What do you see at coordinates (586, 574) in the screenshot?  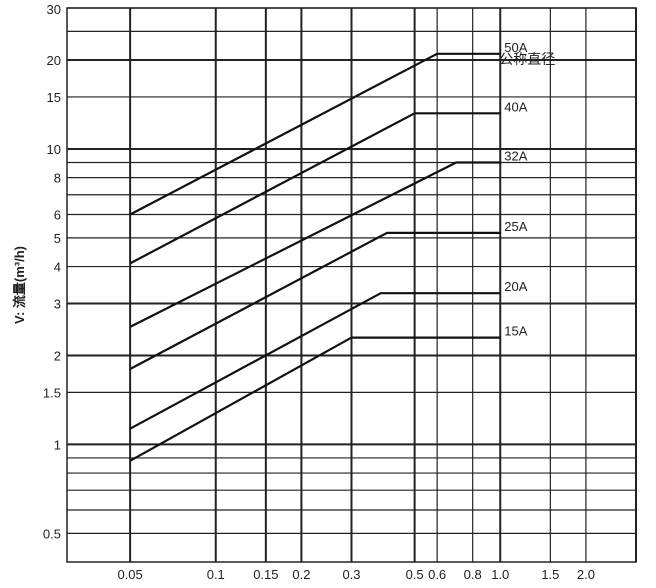 I see `x-tick-label: 2.0` at bounding box center [586, 574].